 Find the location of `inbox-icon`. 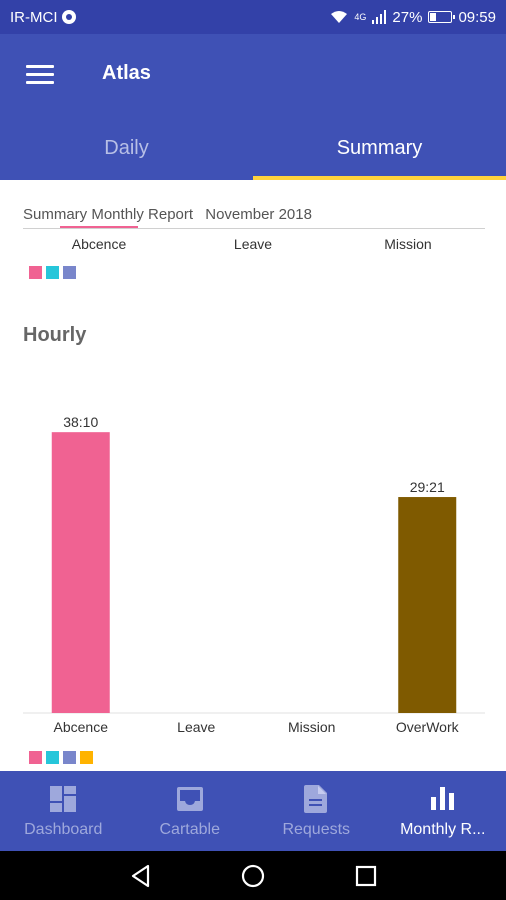

inbox-icon is located at coordinates (189, 799).